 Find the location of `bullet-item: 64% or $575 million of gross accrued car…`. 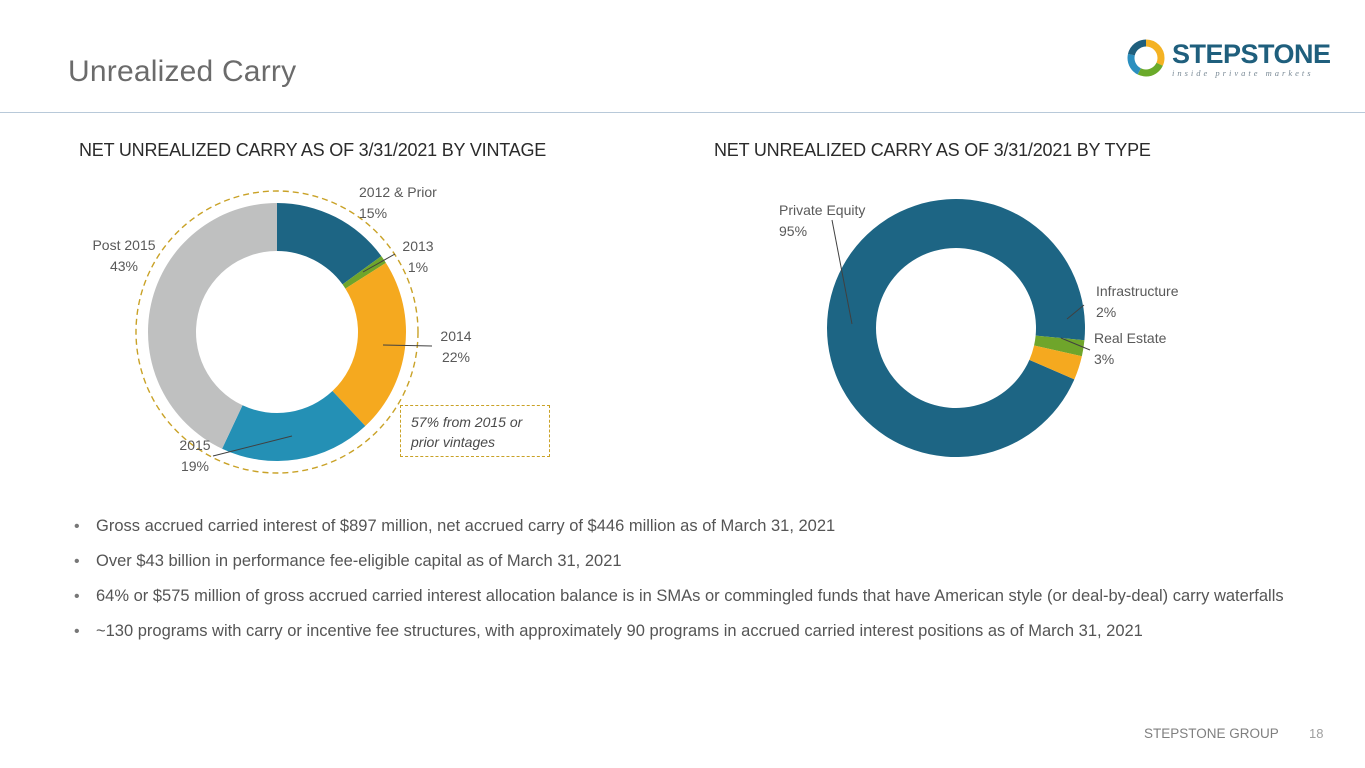

bullet-item: 64% or $575 million of gross accrued car… is located at coordinates (683, 596).